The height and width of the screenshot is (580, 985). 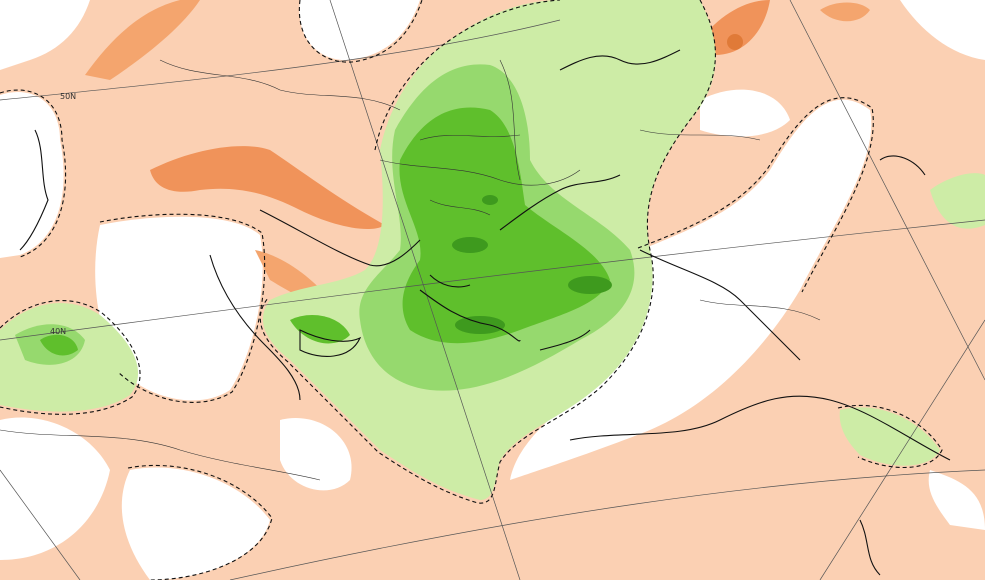 What do you see at coordinates (68, 96) in the screenshot?
I see `latitude-label: 50N` at bounding box center [68, 96].